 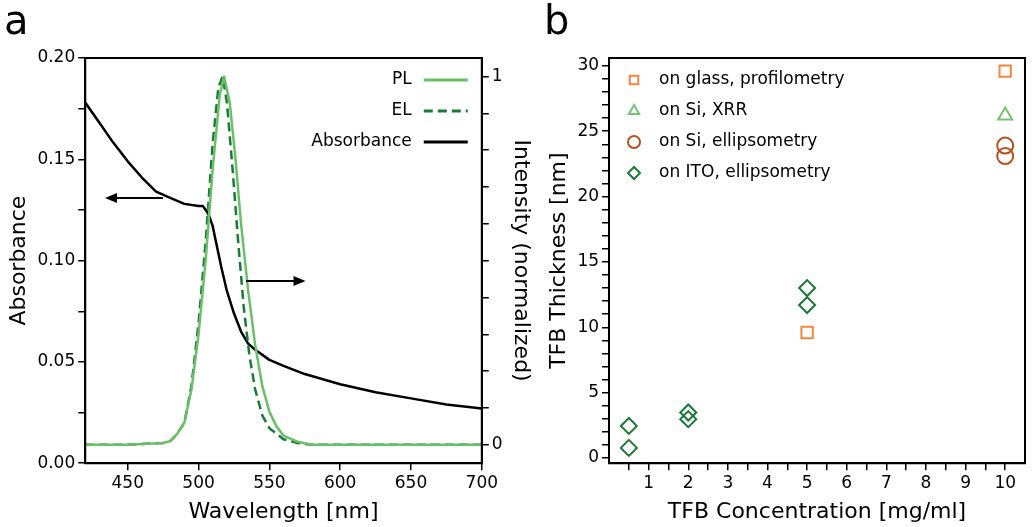 I want to click on x-tick-label: 9, so click(x=965, y=481).